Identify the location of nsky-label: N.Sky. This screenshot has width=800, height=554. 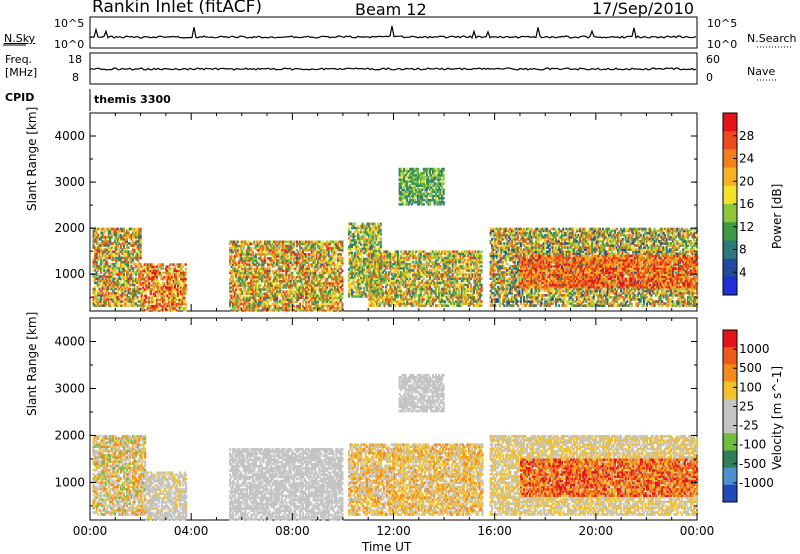
(19, 38).